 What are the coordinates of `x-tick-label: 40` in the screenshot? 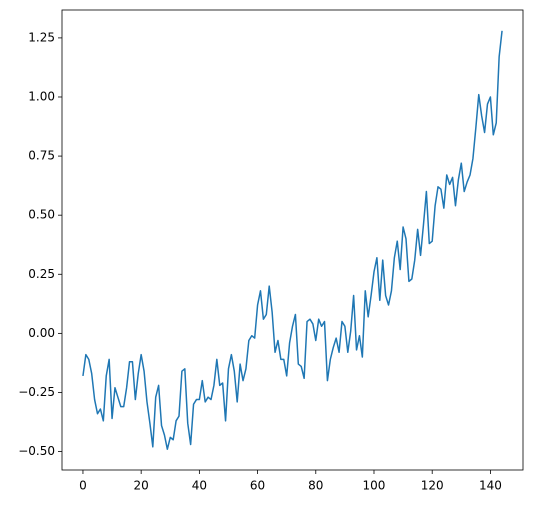 It's located at (199, 486).